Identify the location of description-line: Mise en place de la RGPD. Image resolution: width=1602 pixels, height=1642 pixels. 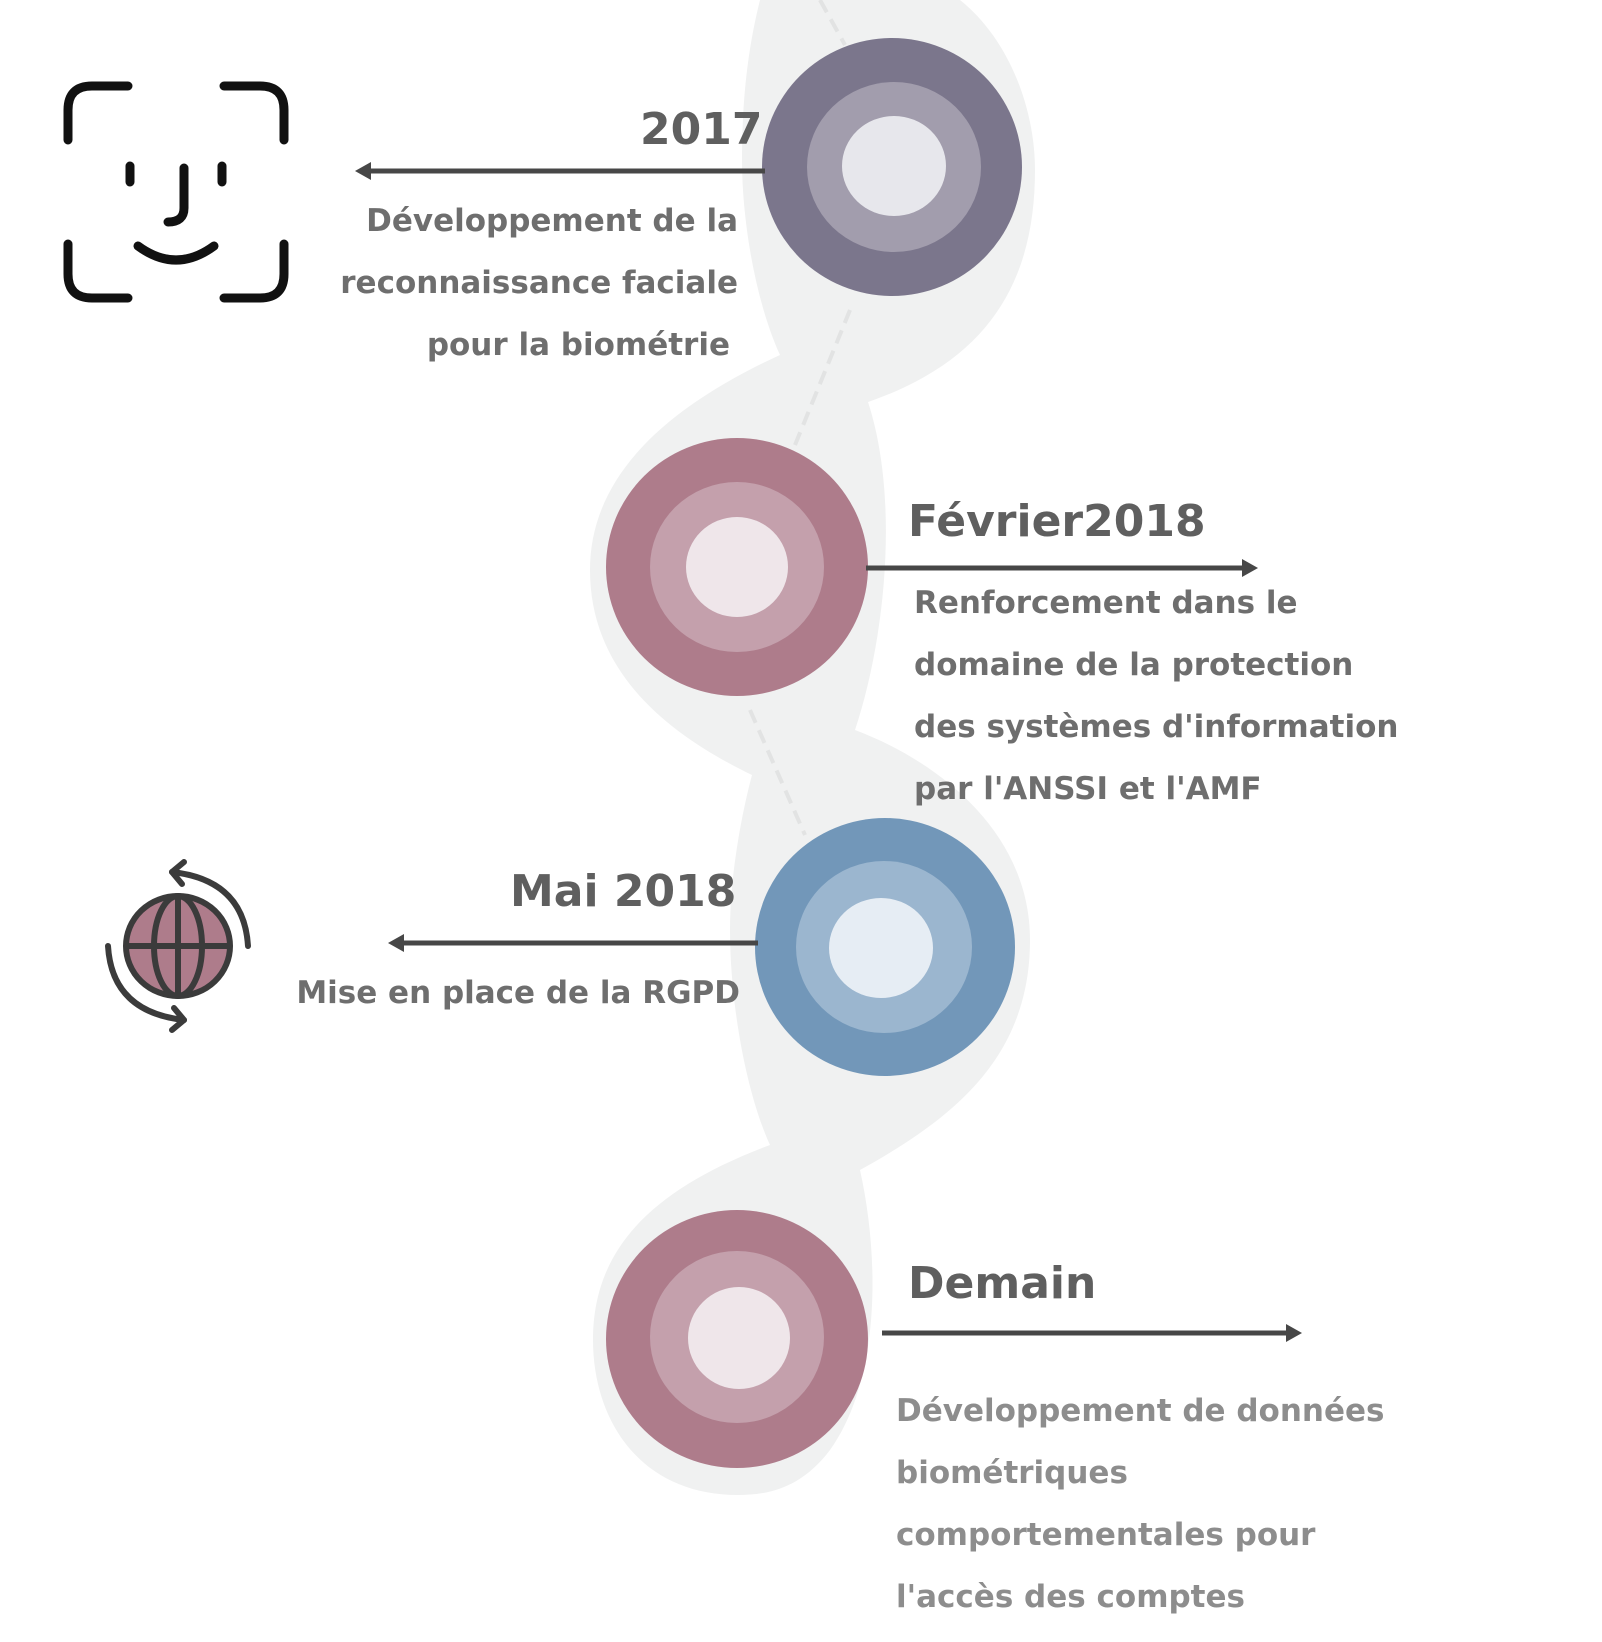
(518, 993).